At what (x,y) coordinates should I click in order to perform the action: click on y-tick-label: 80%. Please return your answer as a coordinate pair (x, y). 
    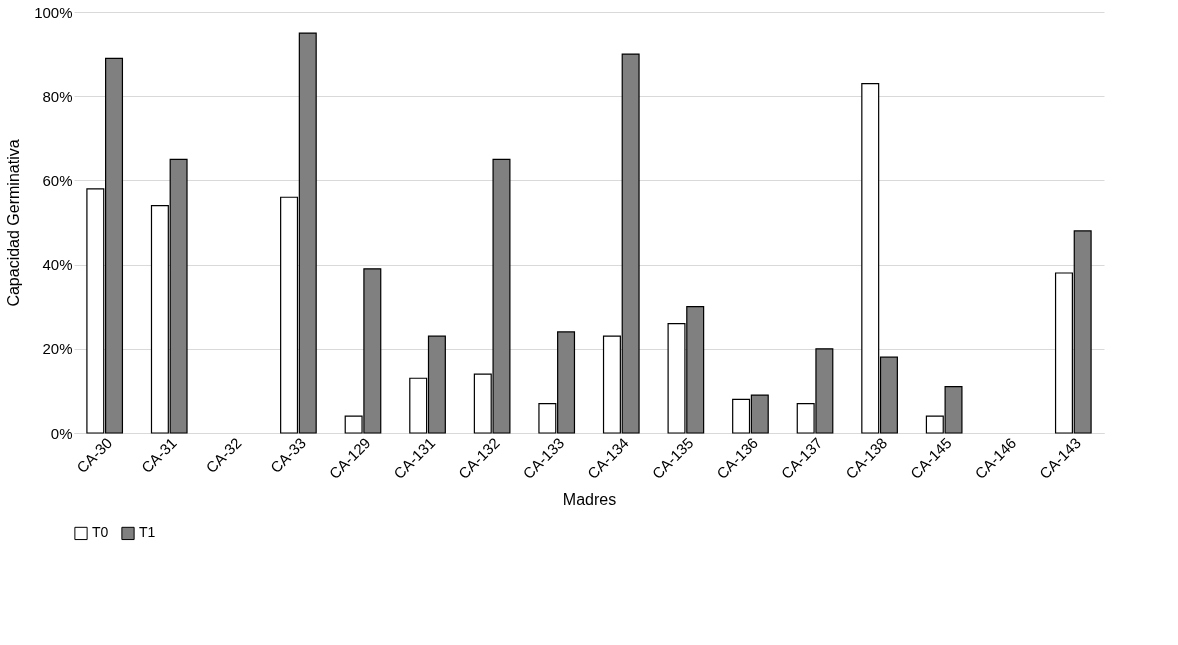
    Looking at the image, I should click on (57, 96).